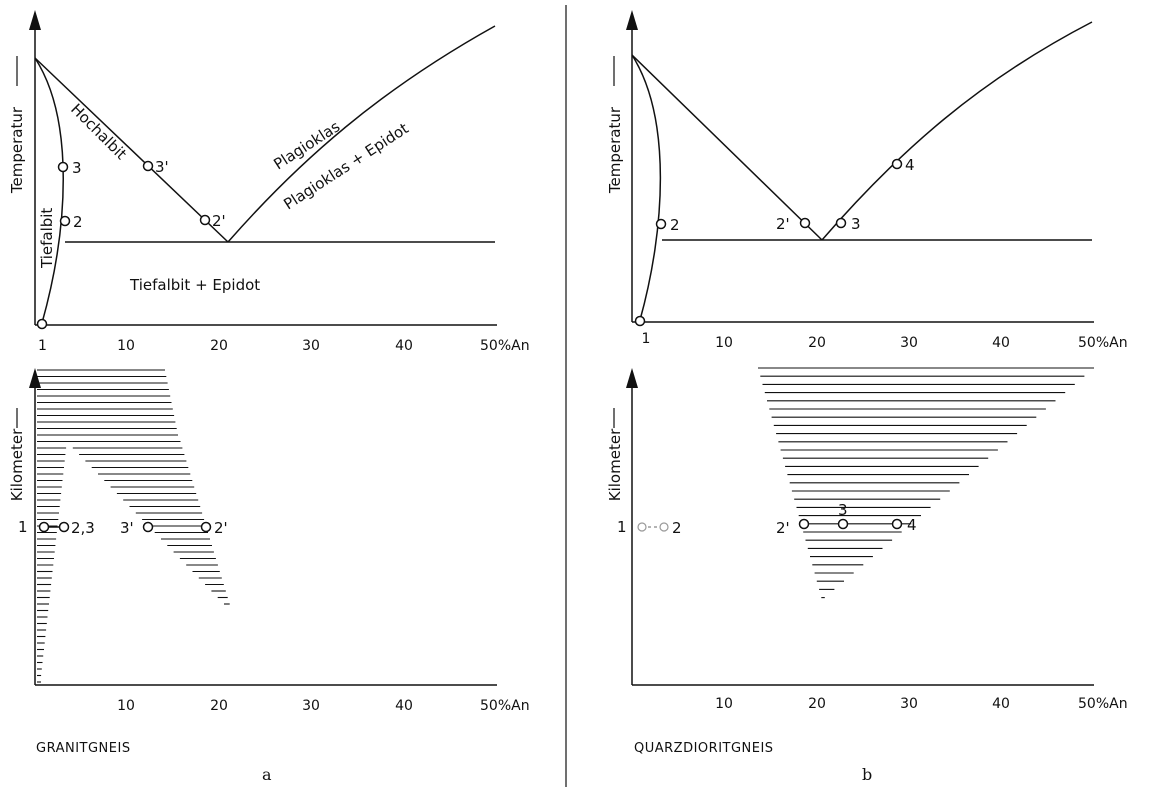 The image size is (1164, 787). What do you see at coordinates (903, 165) in the screenshot?
I see `point-4: 4` at bounding box center [903, 165].